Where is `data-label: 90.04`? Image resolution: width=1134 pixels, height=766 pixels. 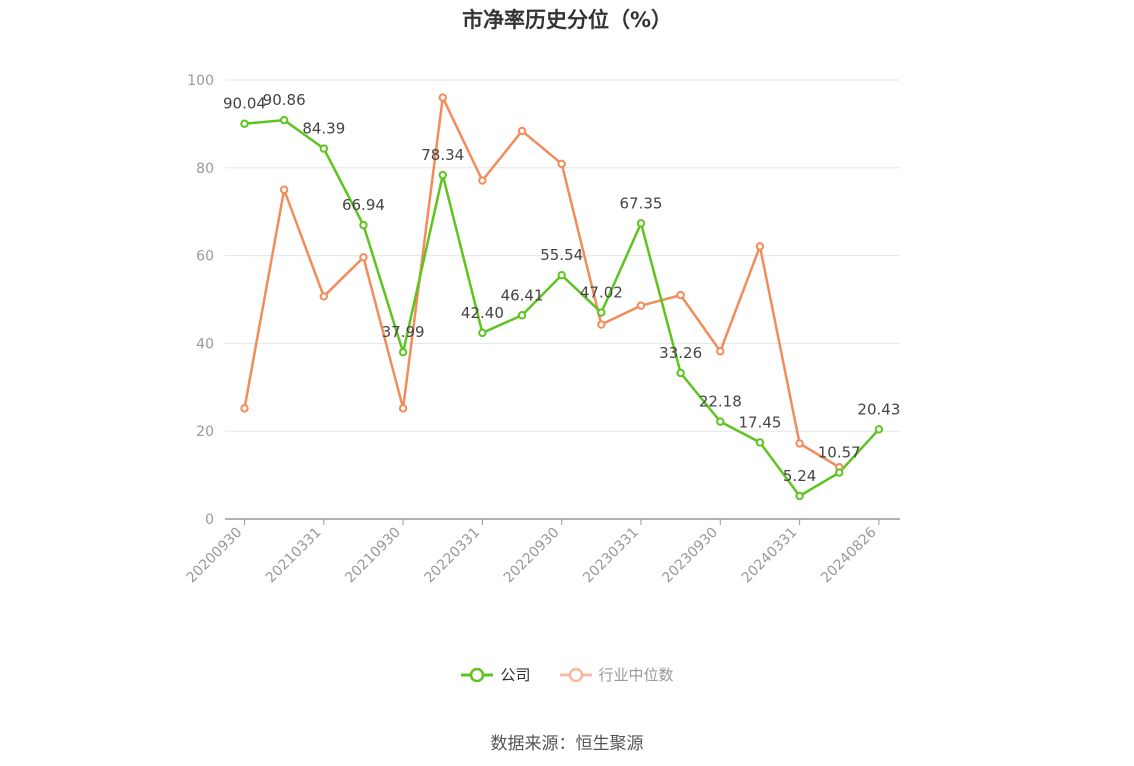 data-label: 90.04 is located at coordinates (244, 104).